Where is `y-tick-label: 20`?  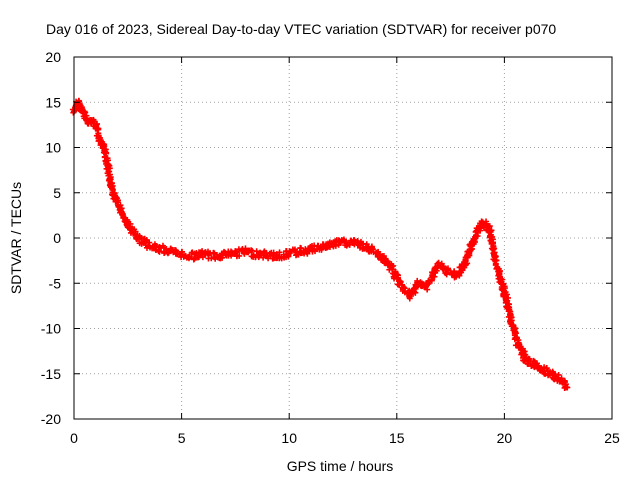 y-tick-label: 20 is located at coordinates (53, 57).